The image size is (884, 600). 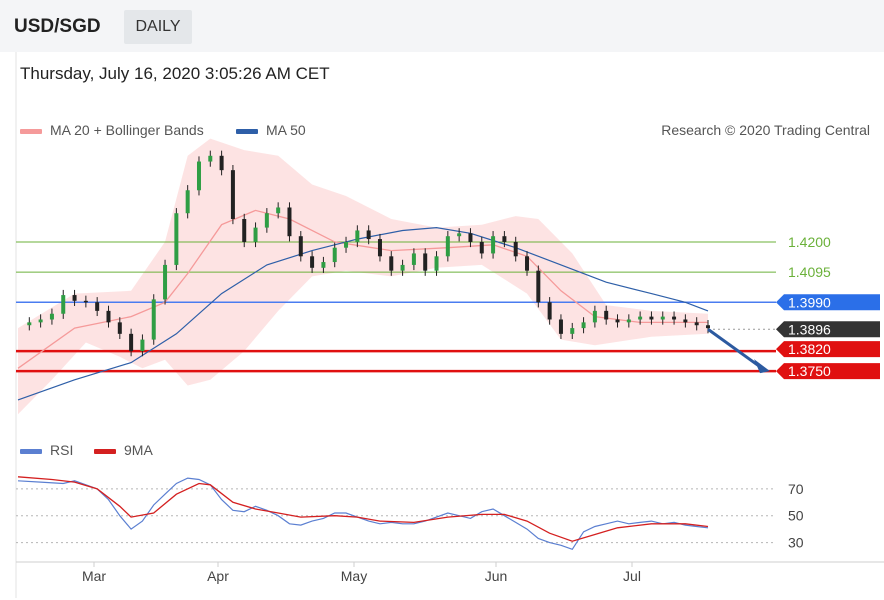 What do you see at coordinates (809, 272) in the screenshot?
I see `level-label-1.4095: 1.4095` at bounding box center [809, 272].